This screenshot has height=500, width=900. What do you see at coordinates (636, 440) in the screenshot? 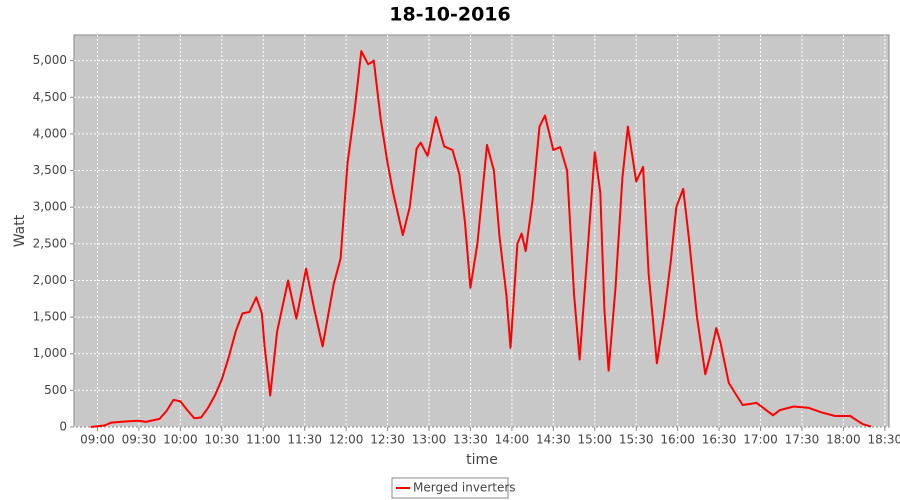
I see `x-tick-label: 15:30` at bounding box center [636, 440].